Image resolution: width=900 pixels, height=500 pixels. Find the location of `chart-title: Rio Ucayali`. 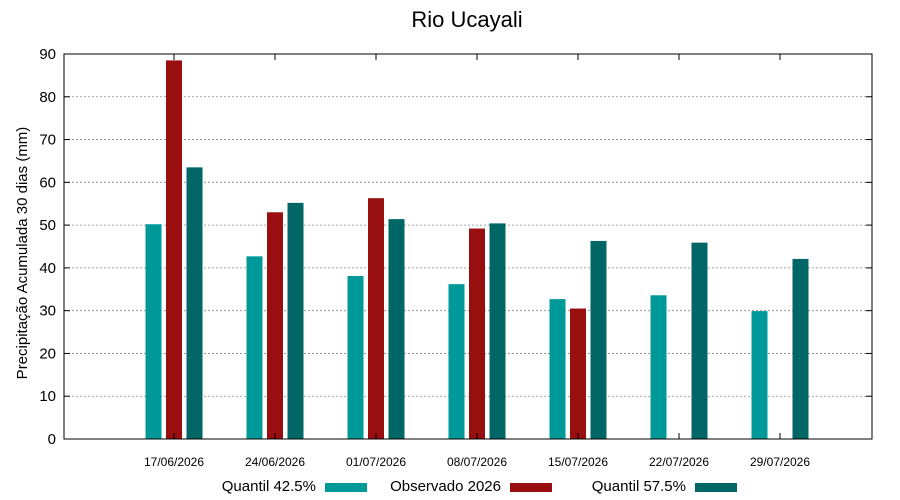

chart-title: Rio Ucayali is located at coordinates (466, 19).